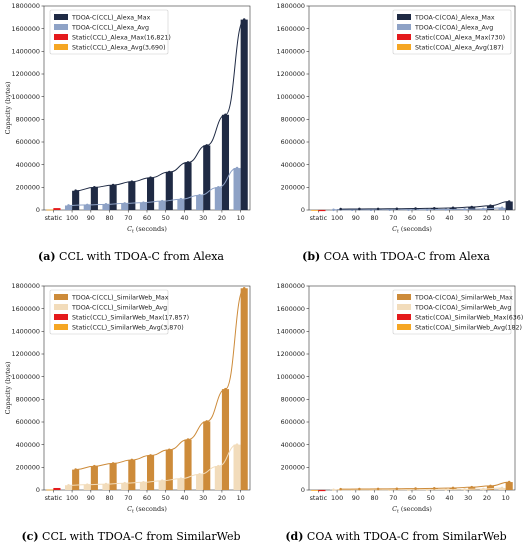  Describe the element at coordinates (469, 317) in the screenshot. I see `legend-label: Static(COA)_SimilarWeb_Max(636)` at that location.